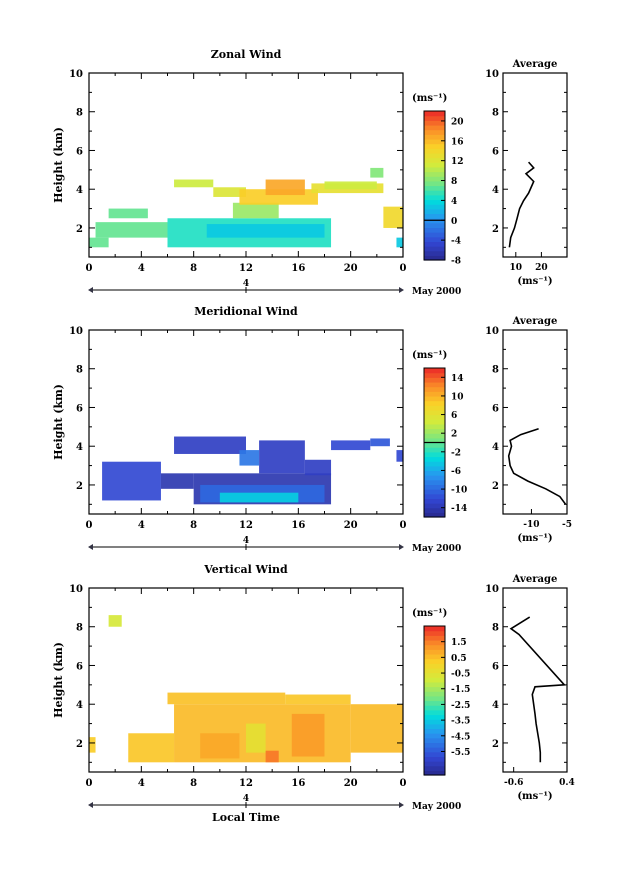 This screenshot has height=873, width=624. I want to click on y-tick-label: 10, so click(76, 74).